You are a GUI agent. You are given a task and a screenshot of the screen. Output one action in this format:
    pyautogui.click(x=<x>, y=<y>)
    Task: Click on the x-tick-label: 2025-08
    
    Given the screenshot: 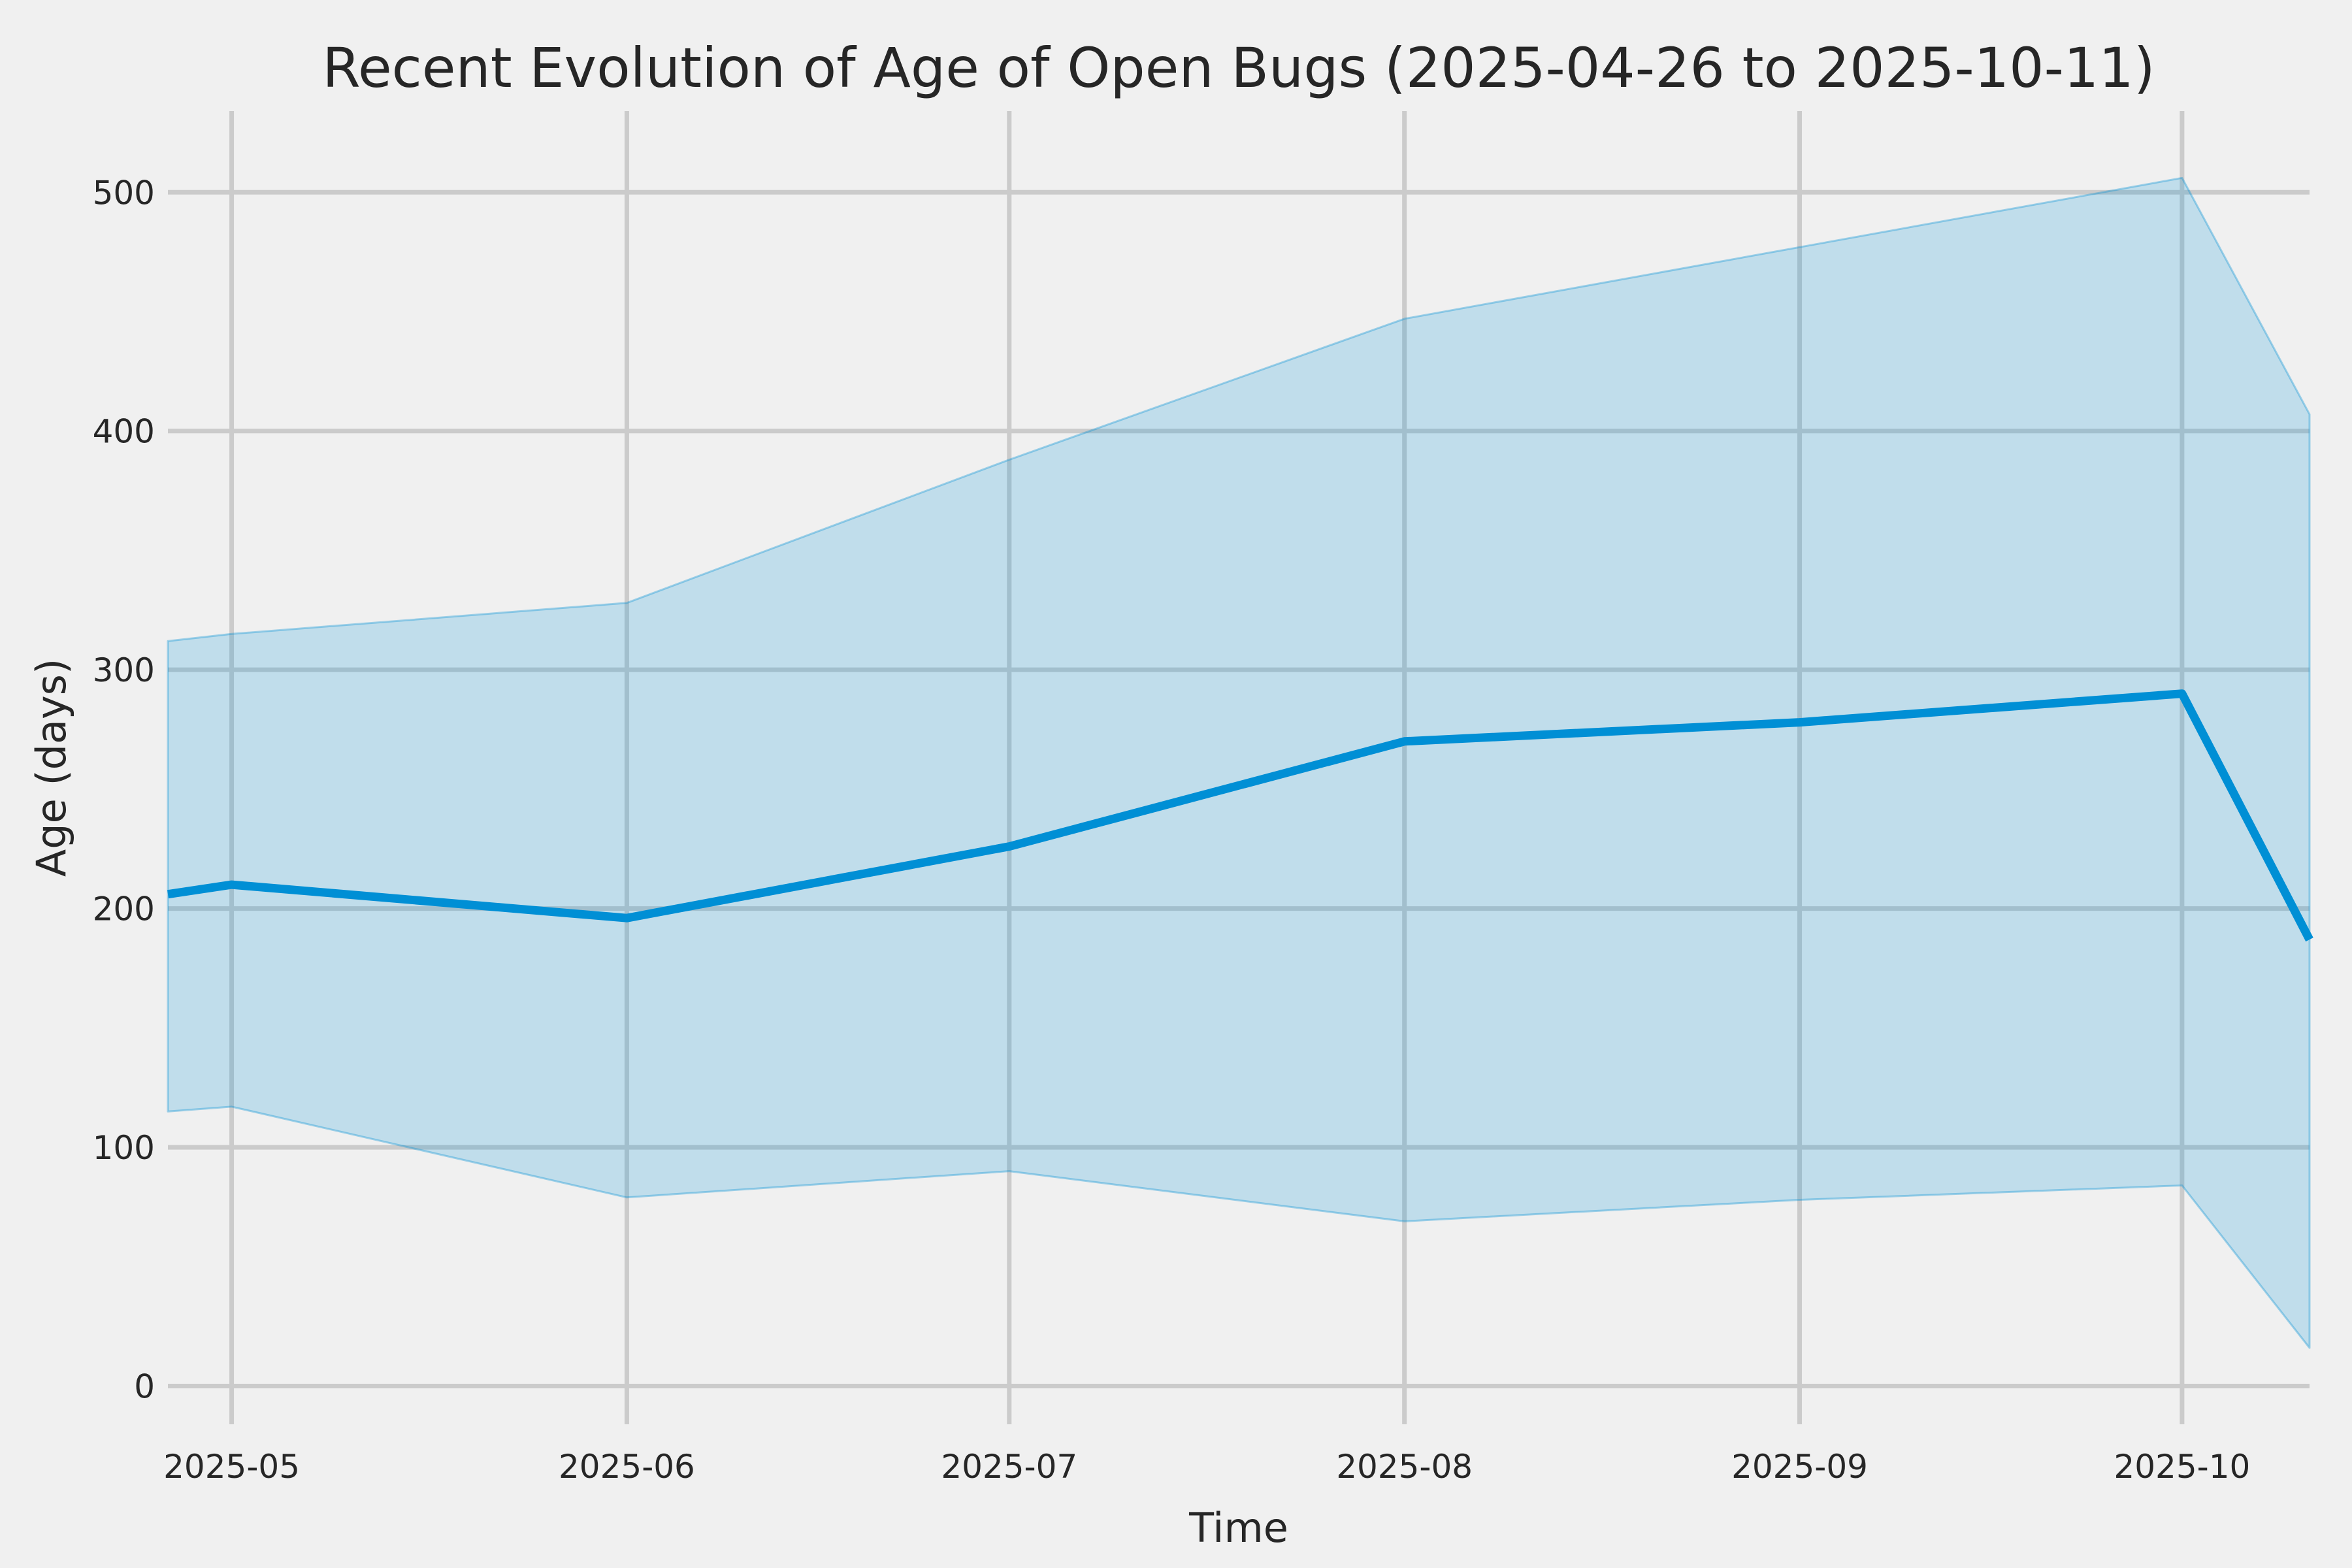 What is the action you would take?
    pyautogui.click(x=1404, y=1467)
    